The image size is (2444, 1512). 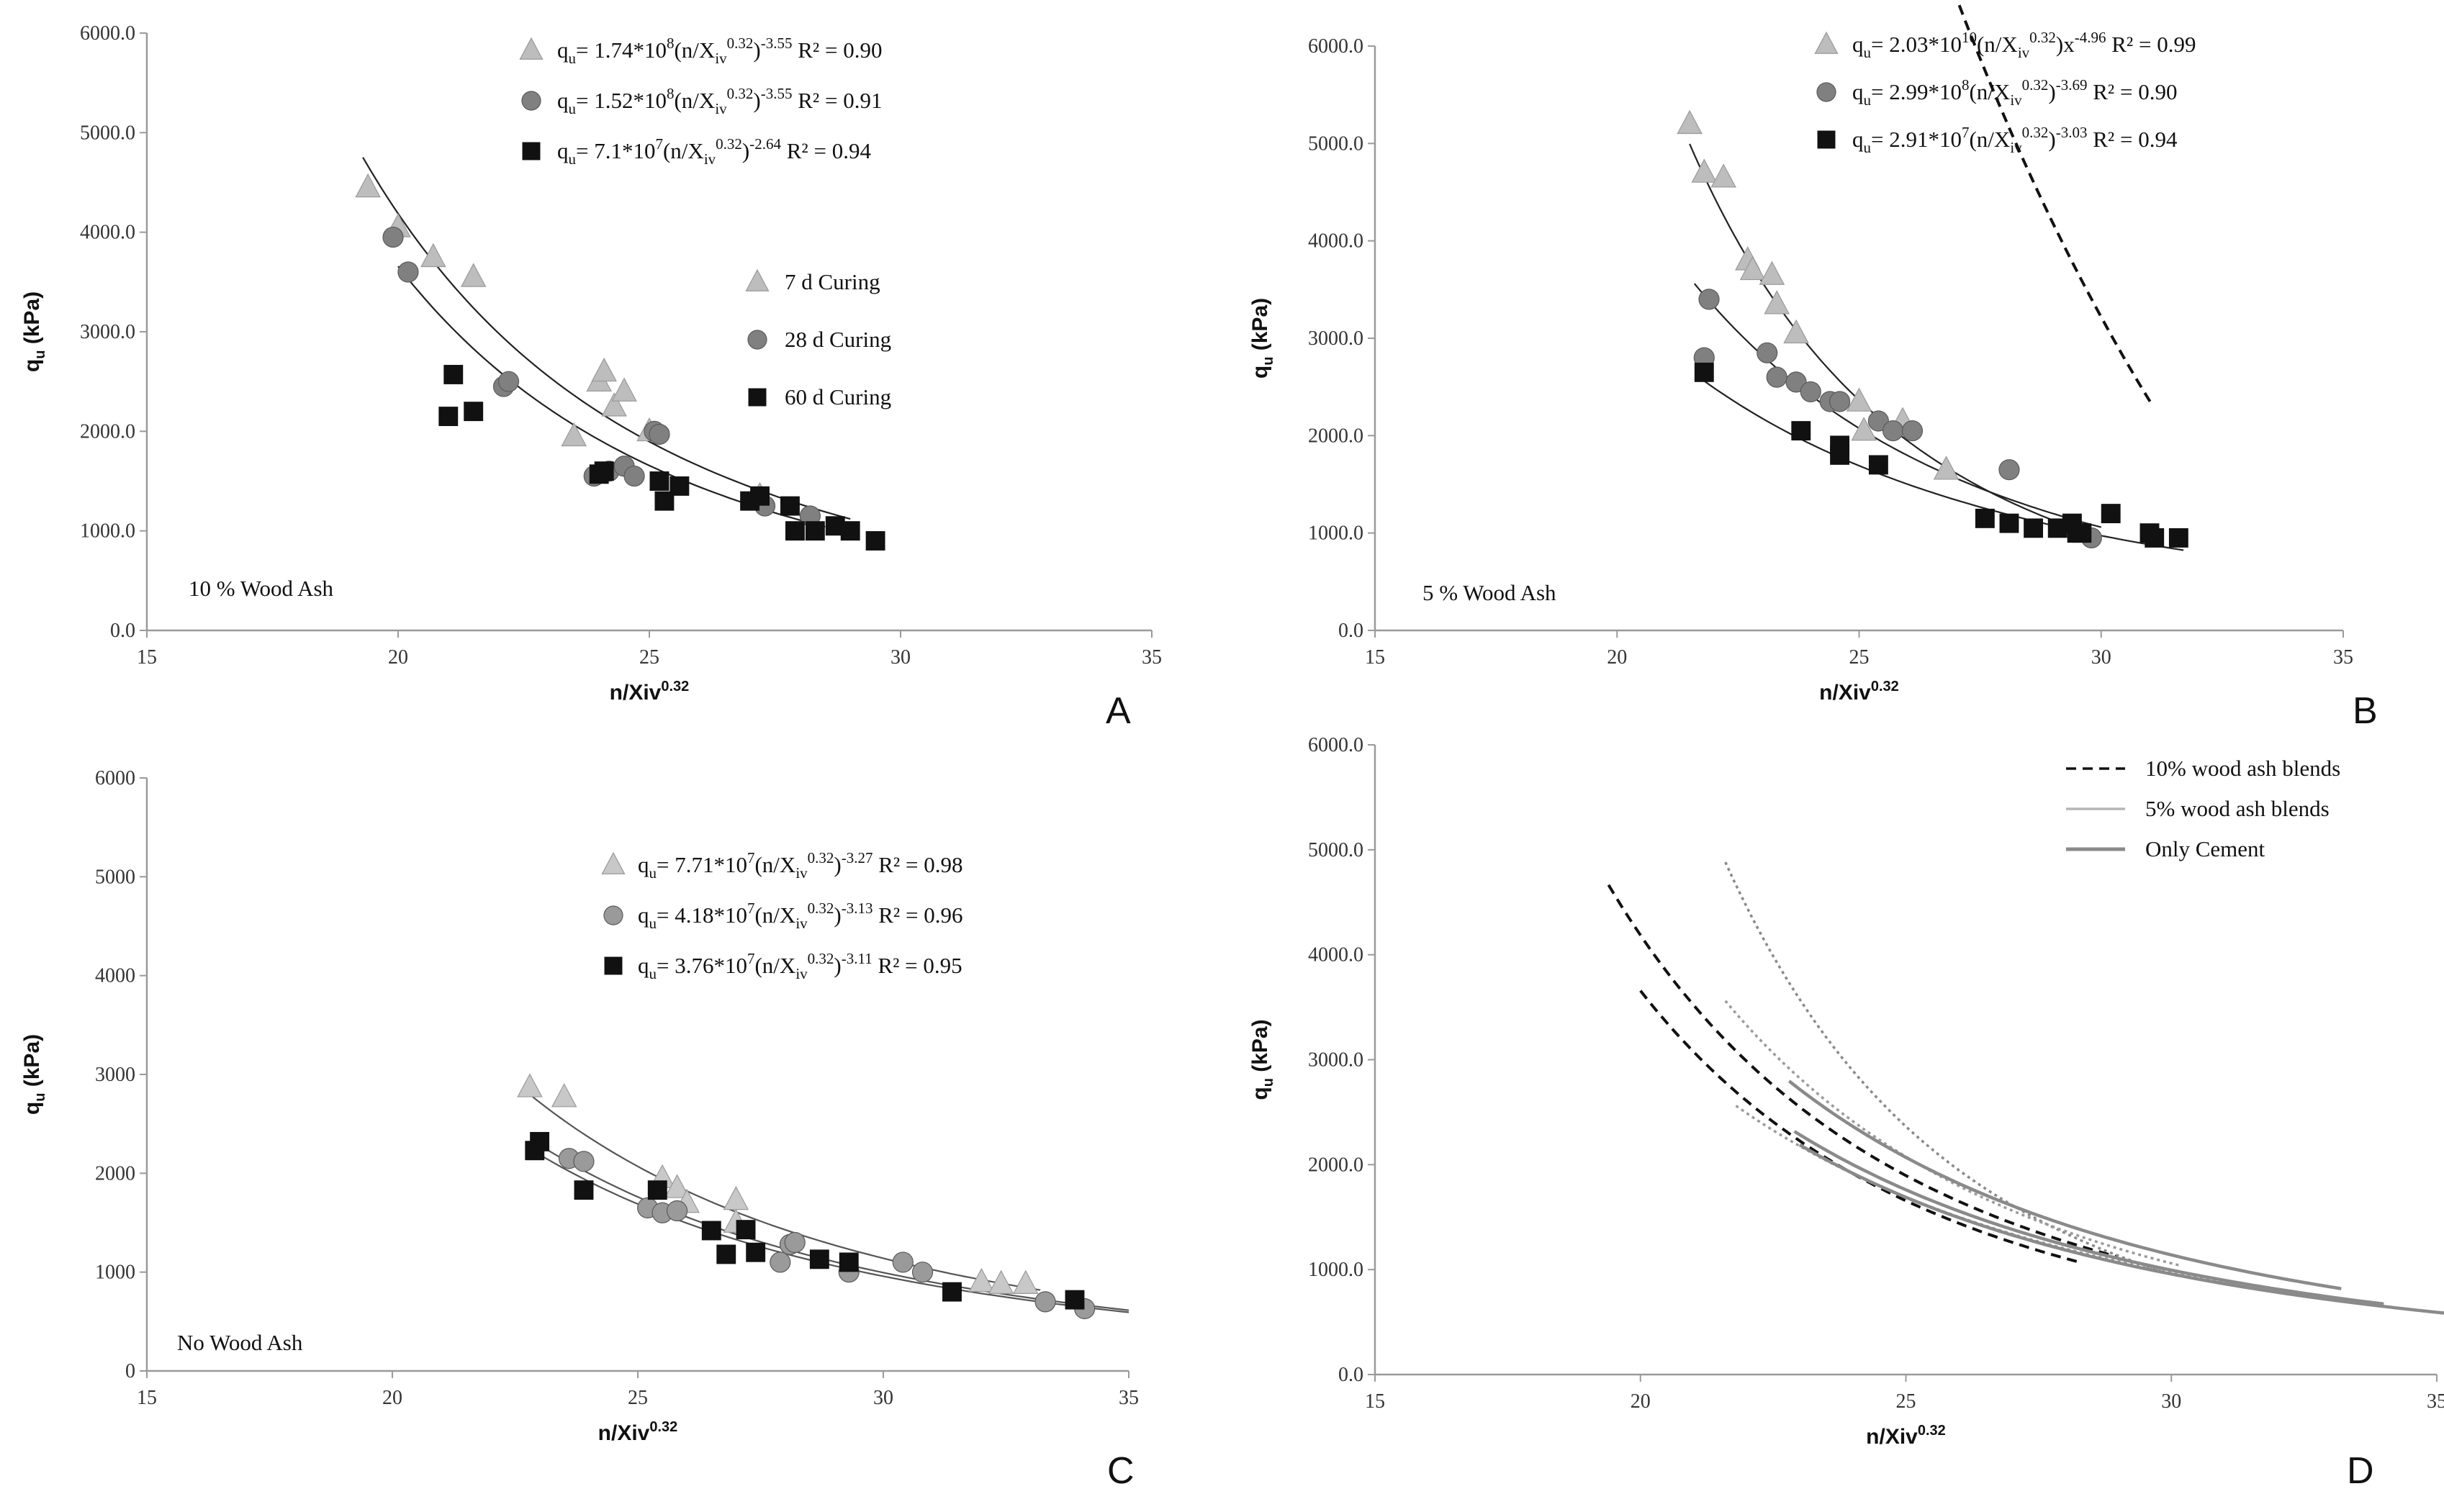 What do you see at coordinates (638, 1398) in the screenshot?
I see `chart-c-x-tick-label: 25` at bounding box center [638, 1398].